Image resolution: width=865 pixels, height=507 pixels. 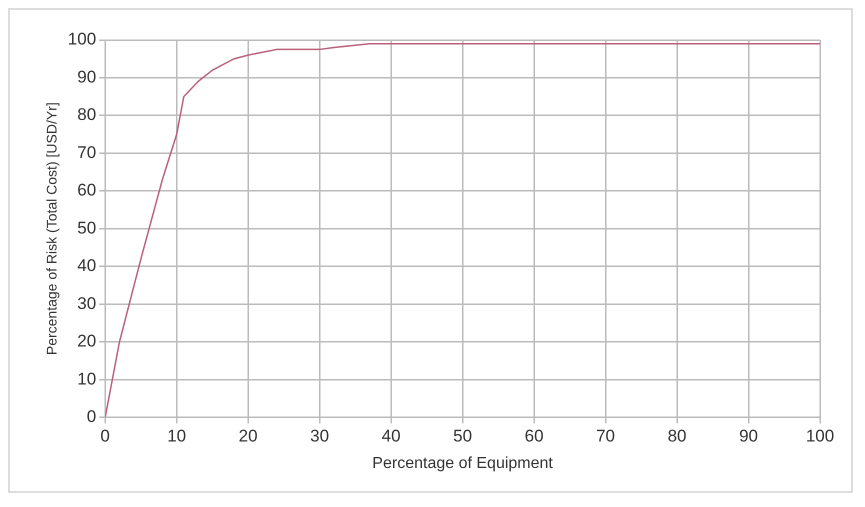 What do you see at coordinates (677, 436) in the screenshot?
I see `x-tick-label: 80` at bounding box center [677, 436].